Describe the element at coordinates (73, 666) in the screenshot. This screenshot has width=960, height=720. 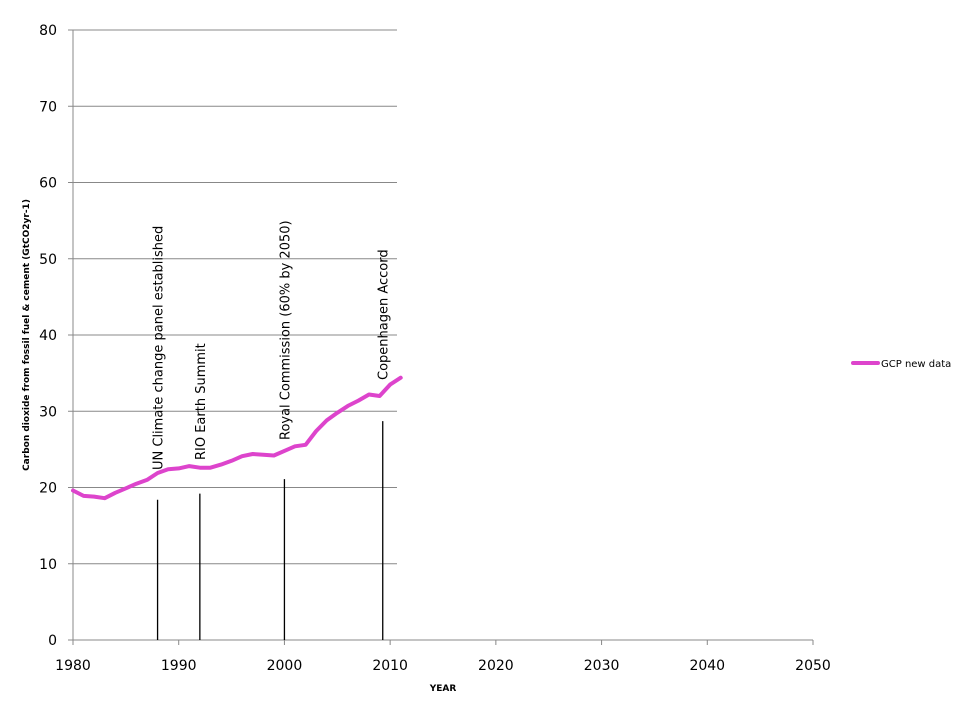
I see `x-tick-label-1980: 1980` at that location.